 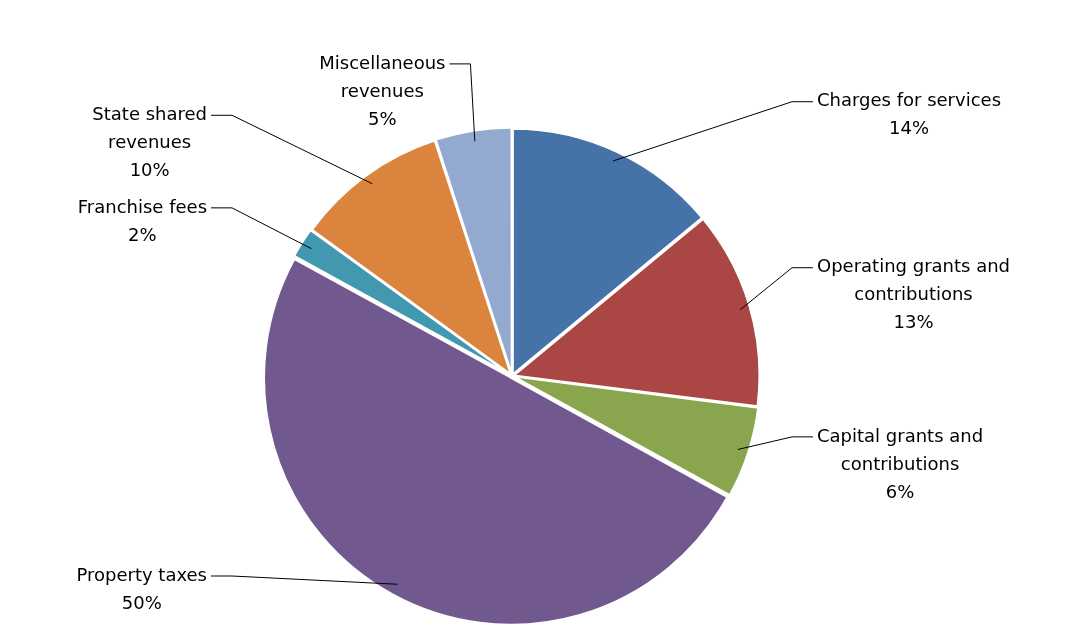 I want to click on data-label: 50%, so click(x=141, y=602).